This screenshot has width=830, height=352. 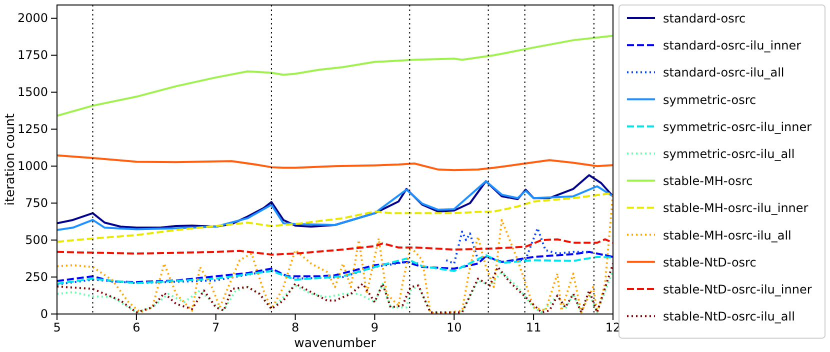 I want to click on x-tick-label: 11, so click(x=534, y=327).